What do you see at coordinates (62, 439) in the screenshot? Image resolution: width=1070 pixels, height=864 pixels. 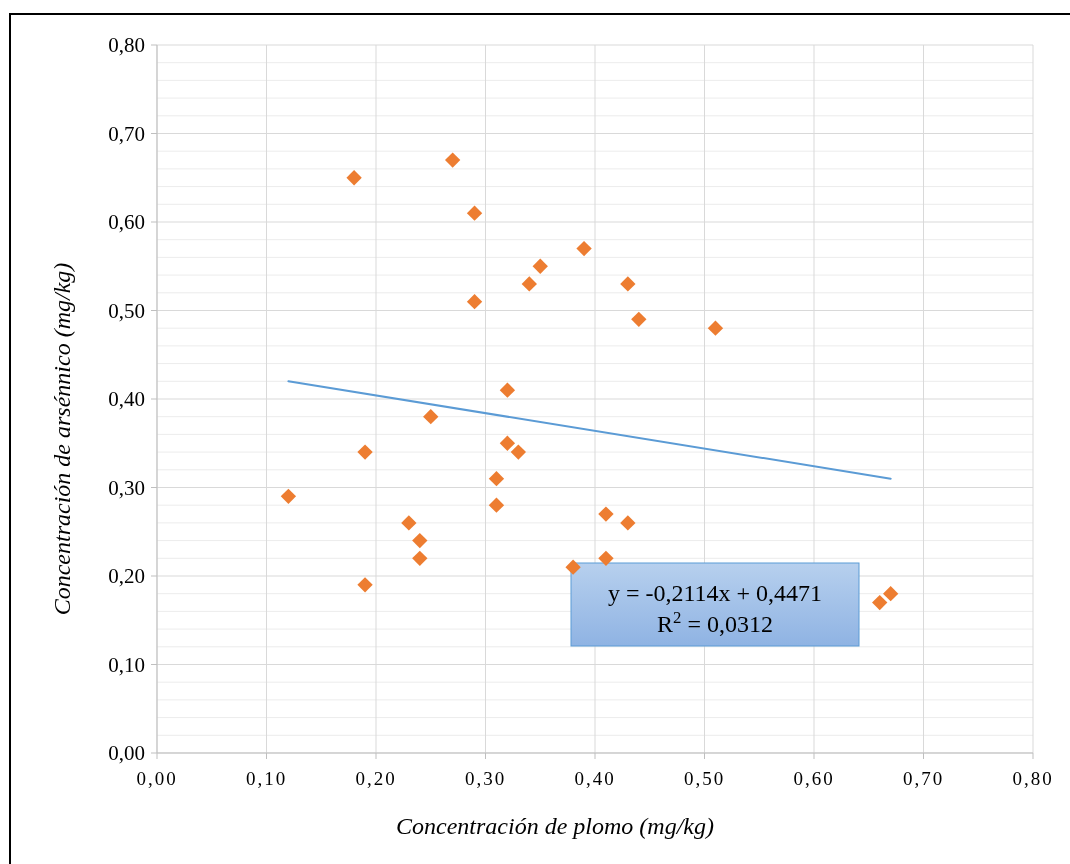 I see `y-axis-title: Concentración de arsénnico (mg/kg)` at bounding box center [62, 439].